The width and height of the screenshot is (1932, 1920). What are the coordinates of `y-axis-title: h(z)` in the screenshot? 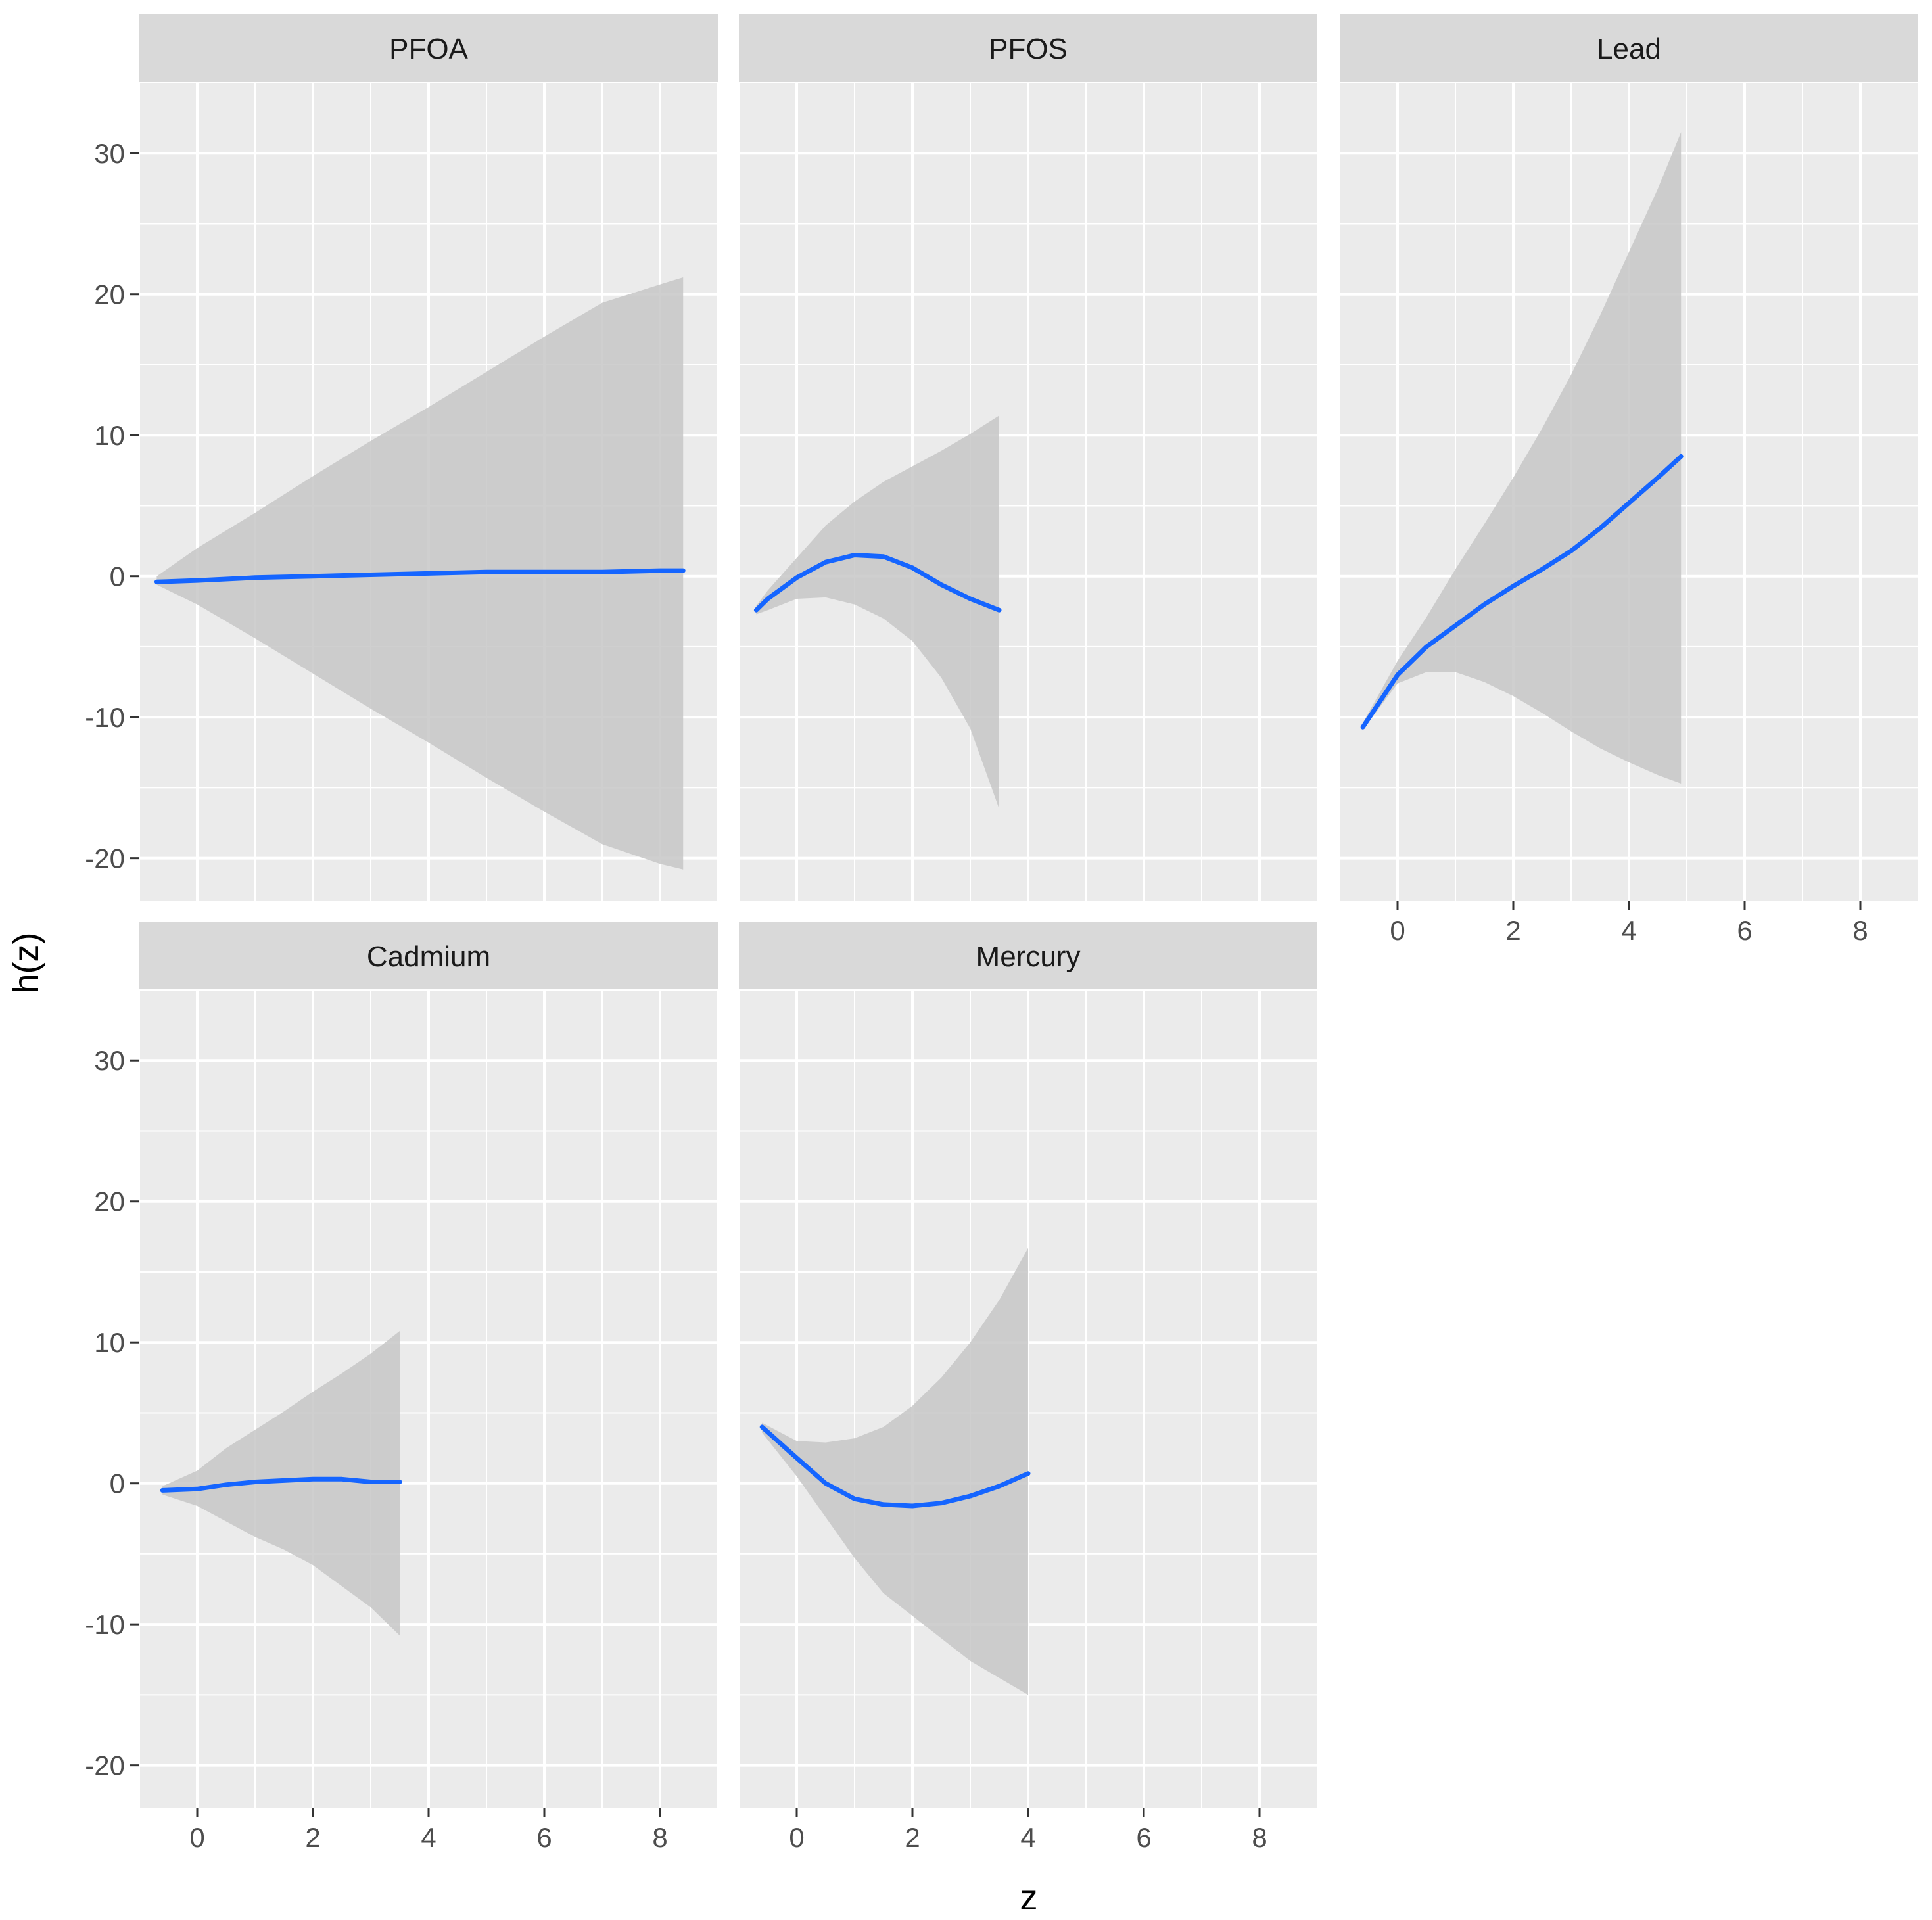 It's located at (26, 963).